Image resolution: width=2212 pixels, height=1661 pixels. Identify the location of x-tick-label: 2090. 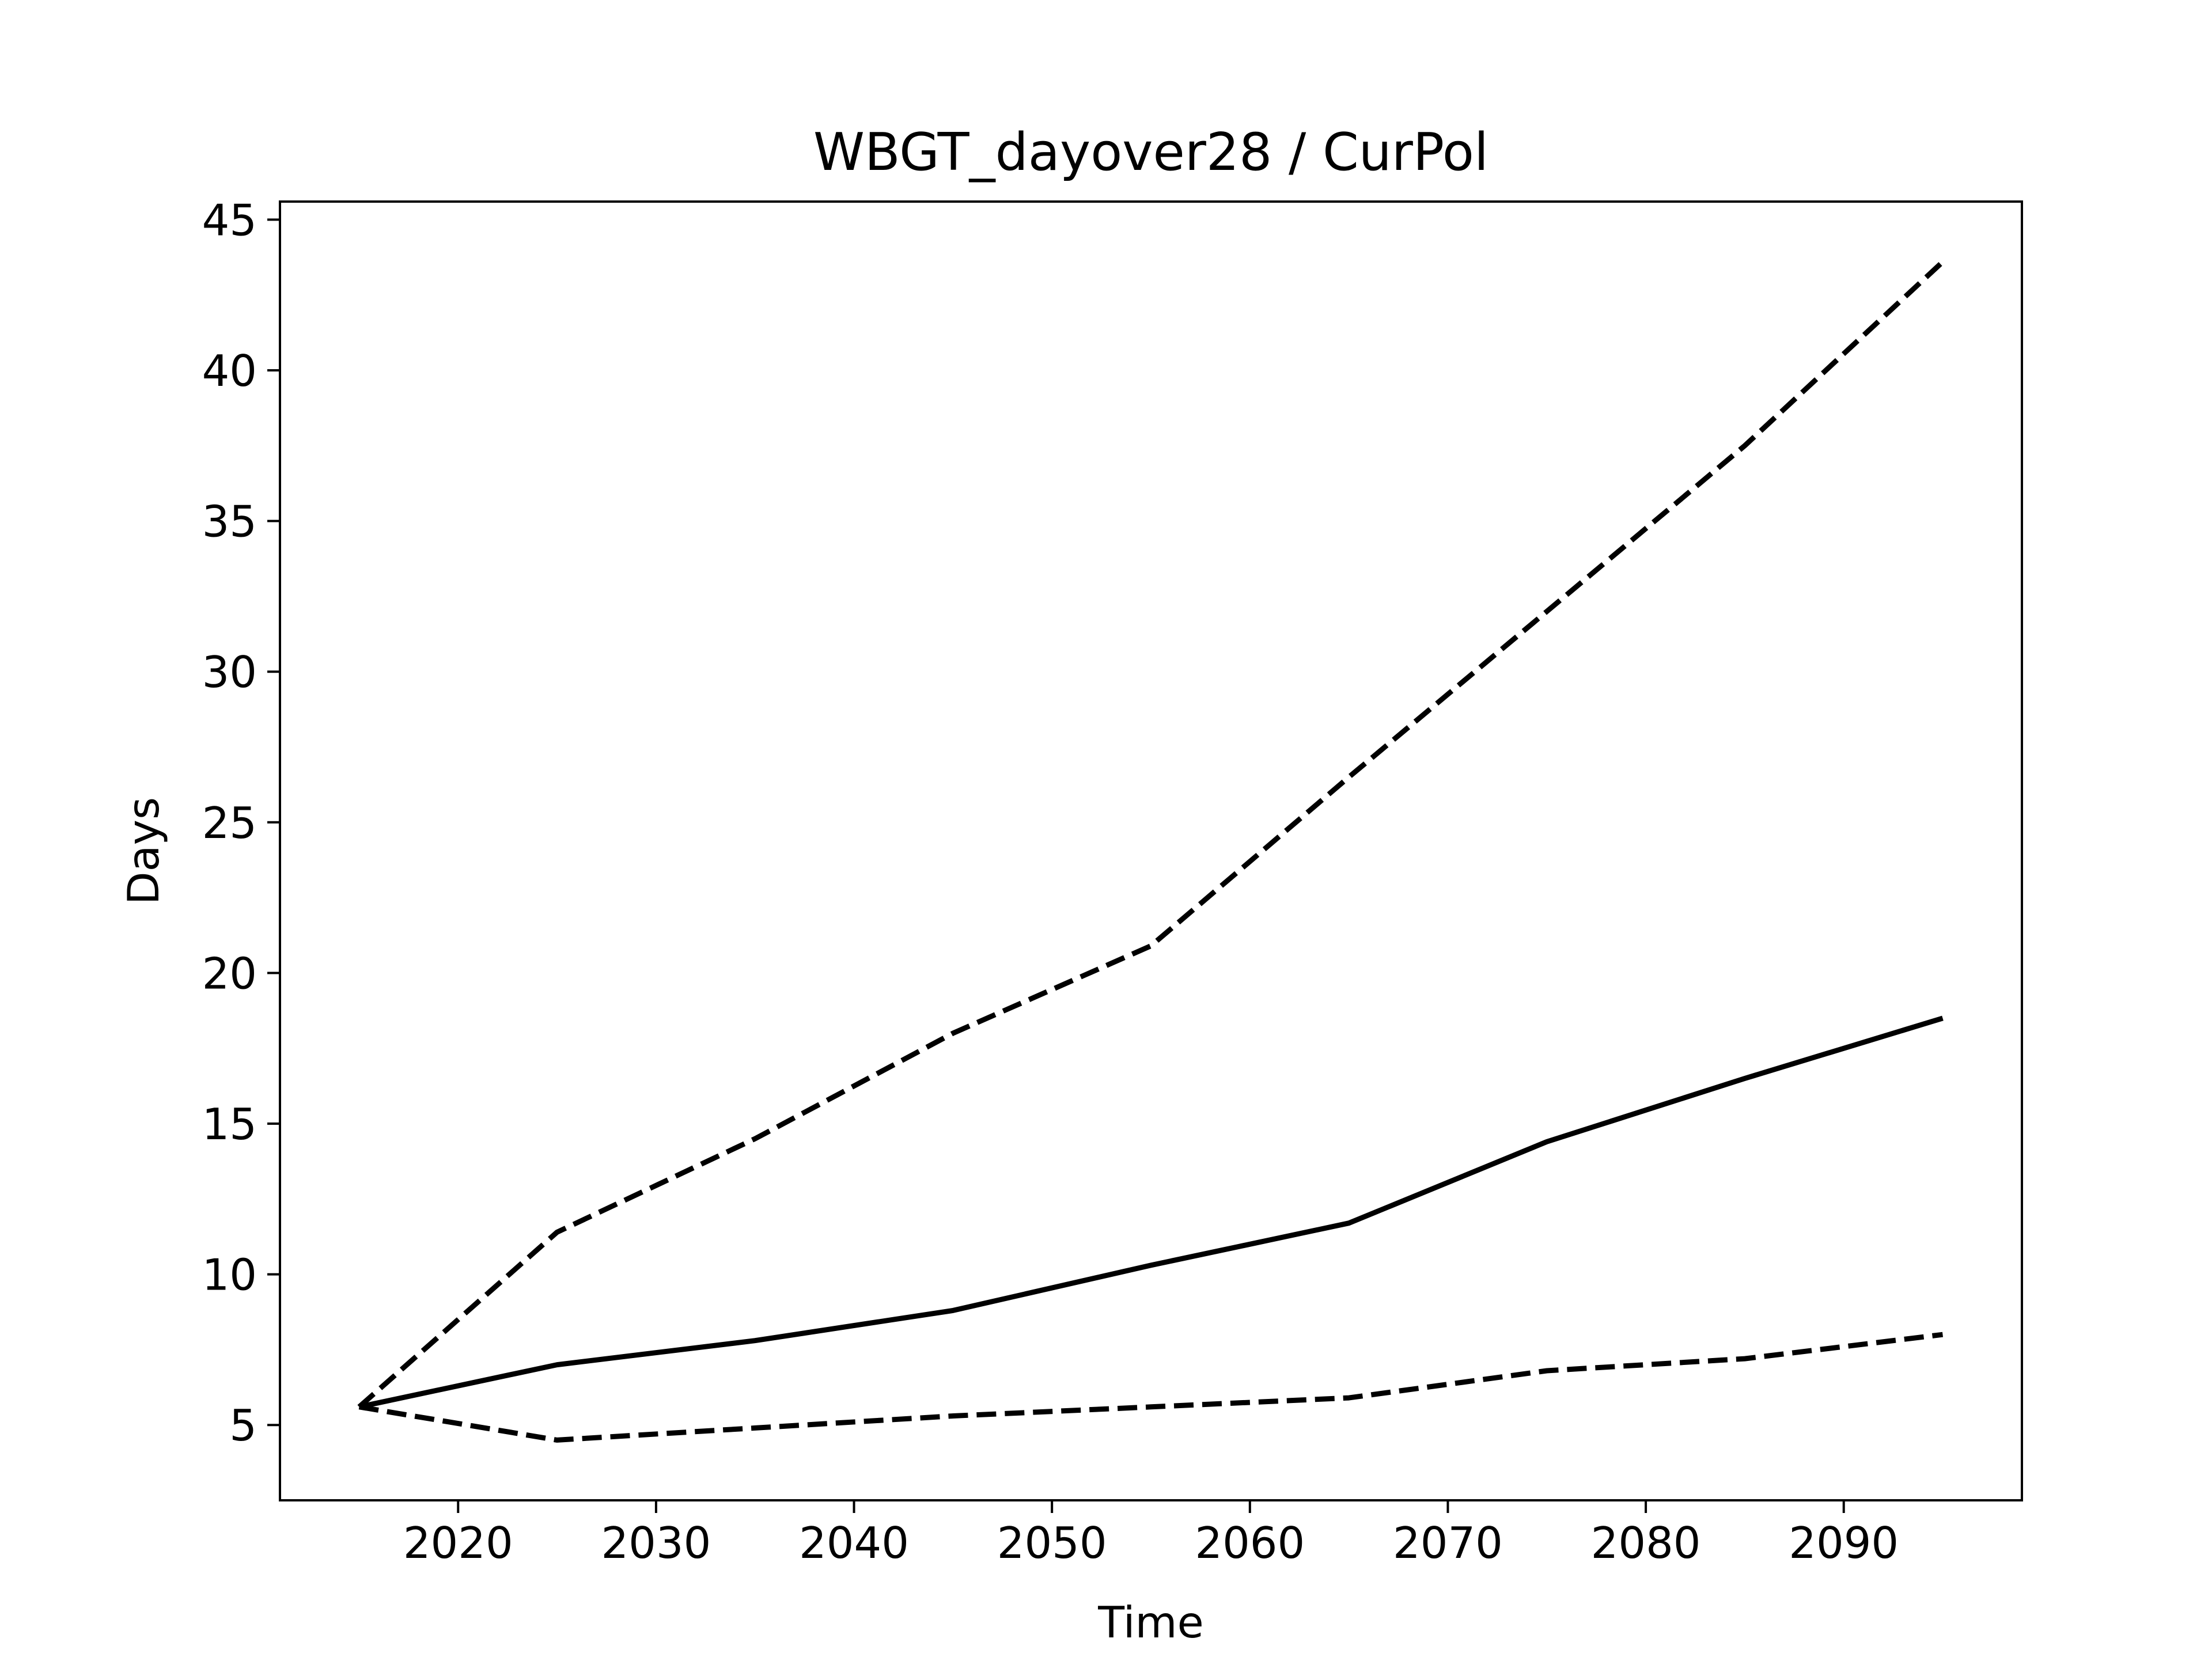
(1844, 1543).